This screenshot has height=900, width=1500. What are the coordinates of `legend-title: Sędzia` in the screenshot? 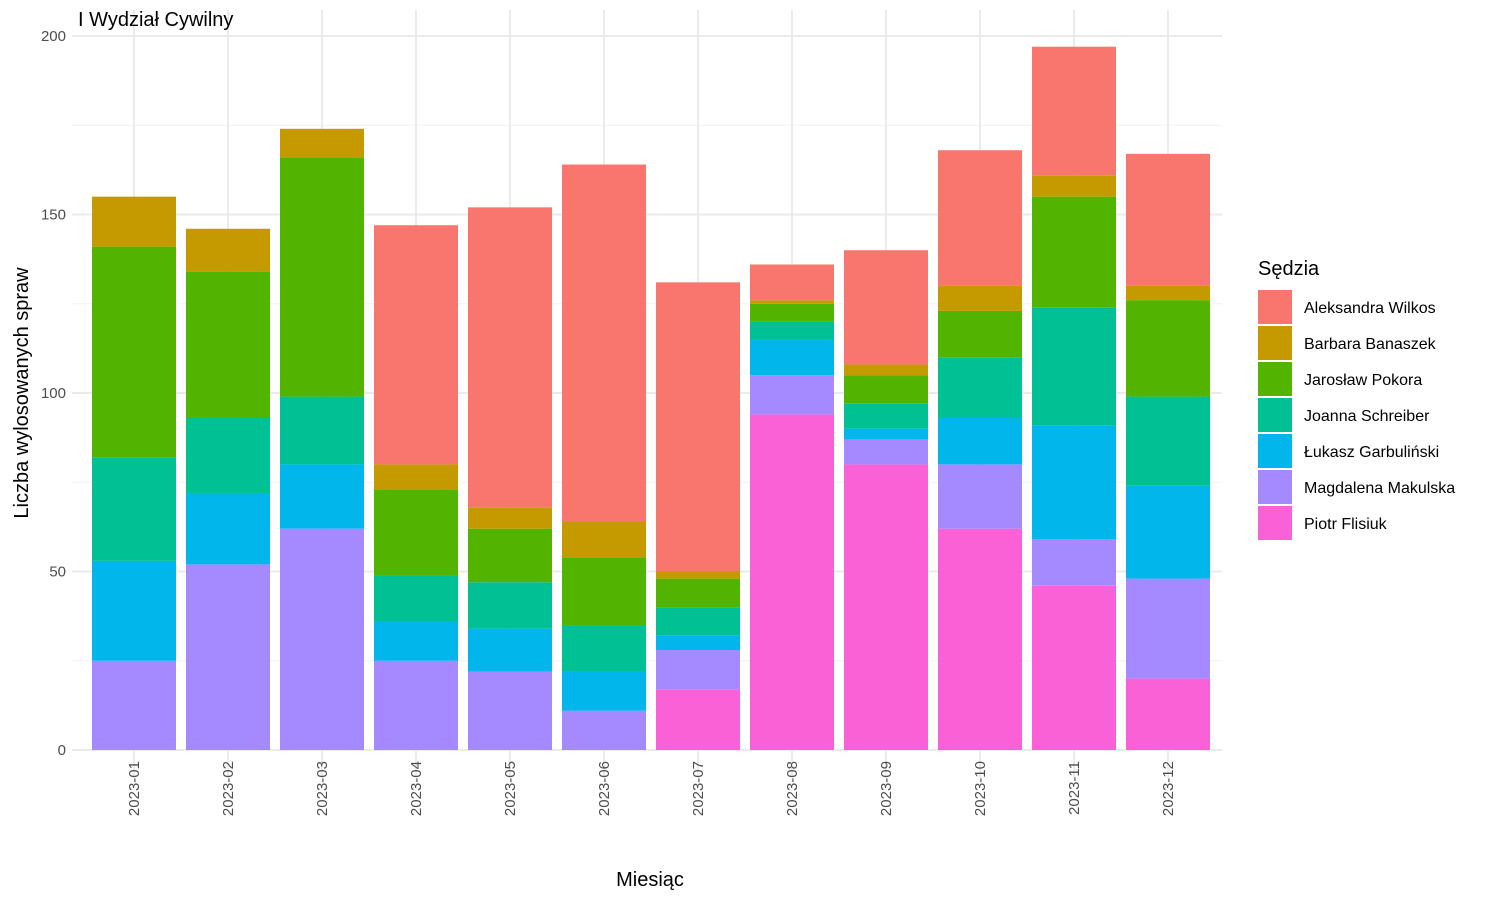 It's located at (1289, 269).